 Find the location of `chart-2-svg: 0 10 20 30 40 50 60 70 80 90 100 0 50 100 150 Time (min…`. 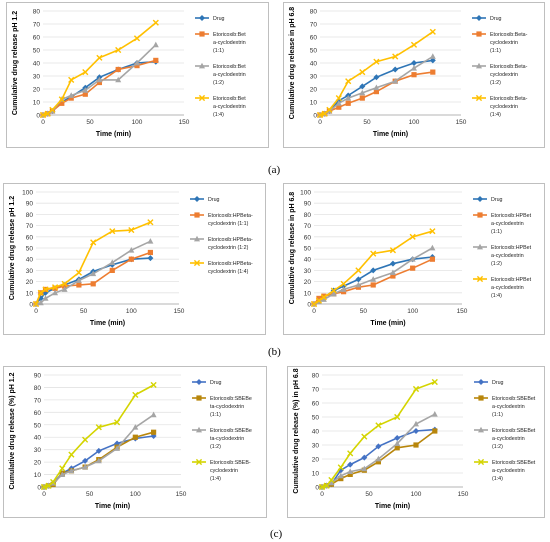

chart-2-svg: 0 10 20 30 40 50 60 70 80 90 100 0 50 100 150 Time (min… is located at coordinates (131, 259).